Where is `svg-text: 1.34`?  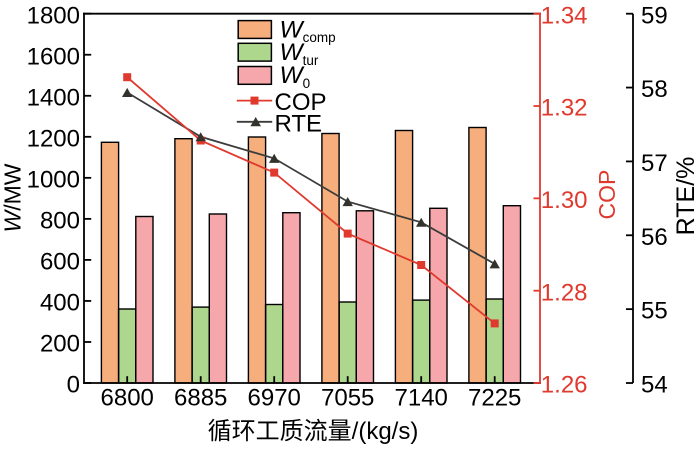 svg-text: 1.34 is located at coordinates (564, 15).